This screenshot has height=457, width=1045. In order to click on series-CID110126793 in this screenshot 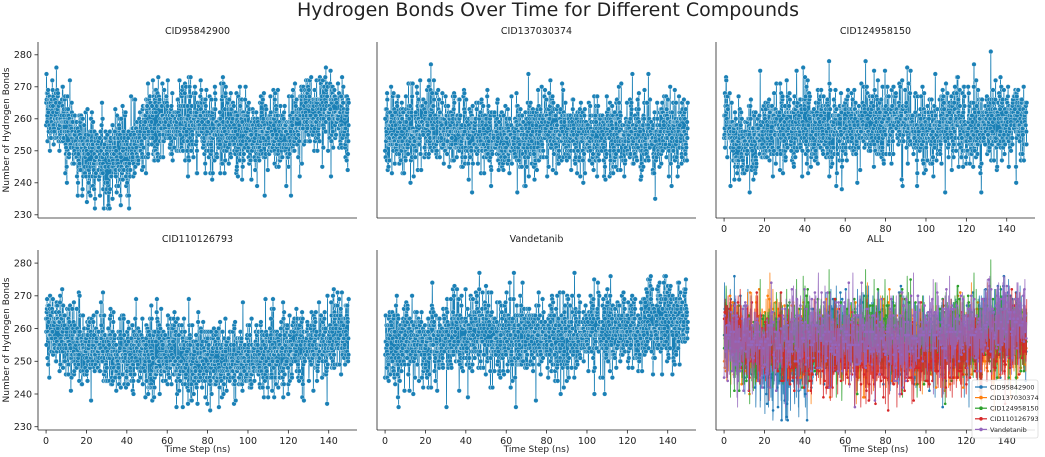, I will do `click(197, 349)`.